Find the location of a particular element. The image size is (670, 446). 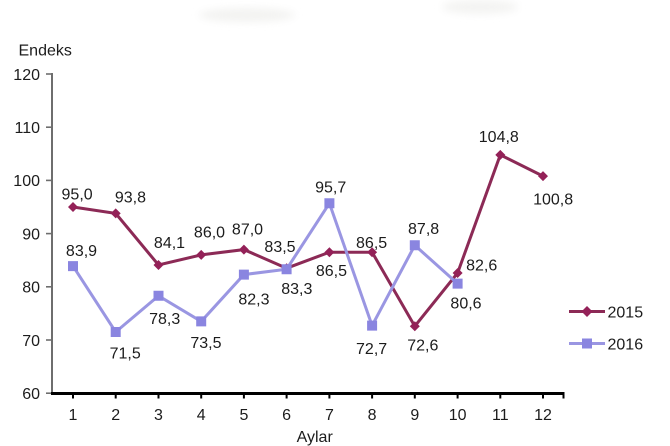

svg-text: 71,5 is located at coordinates (125, 354).